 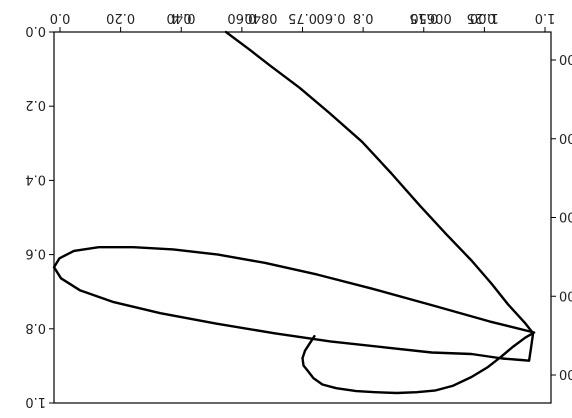 I want to click on top-tick-label: 1.0, so click(x=545, y=17).